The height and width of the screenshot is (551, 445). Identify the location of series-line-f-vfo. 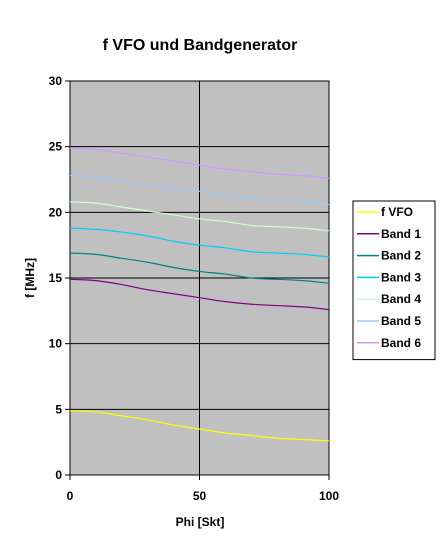
(199, 426).